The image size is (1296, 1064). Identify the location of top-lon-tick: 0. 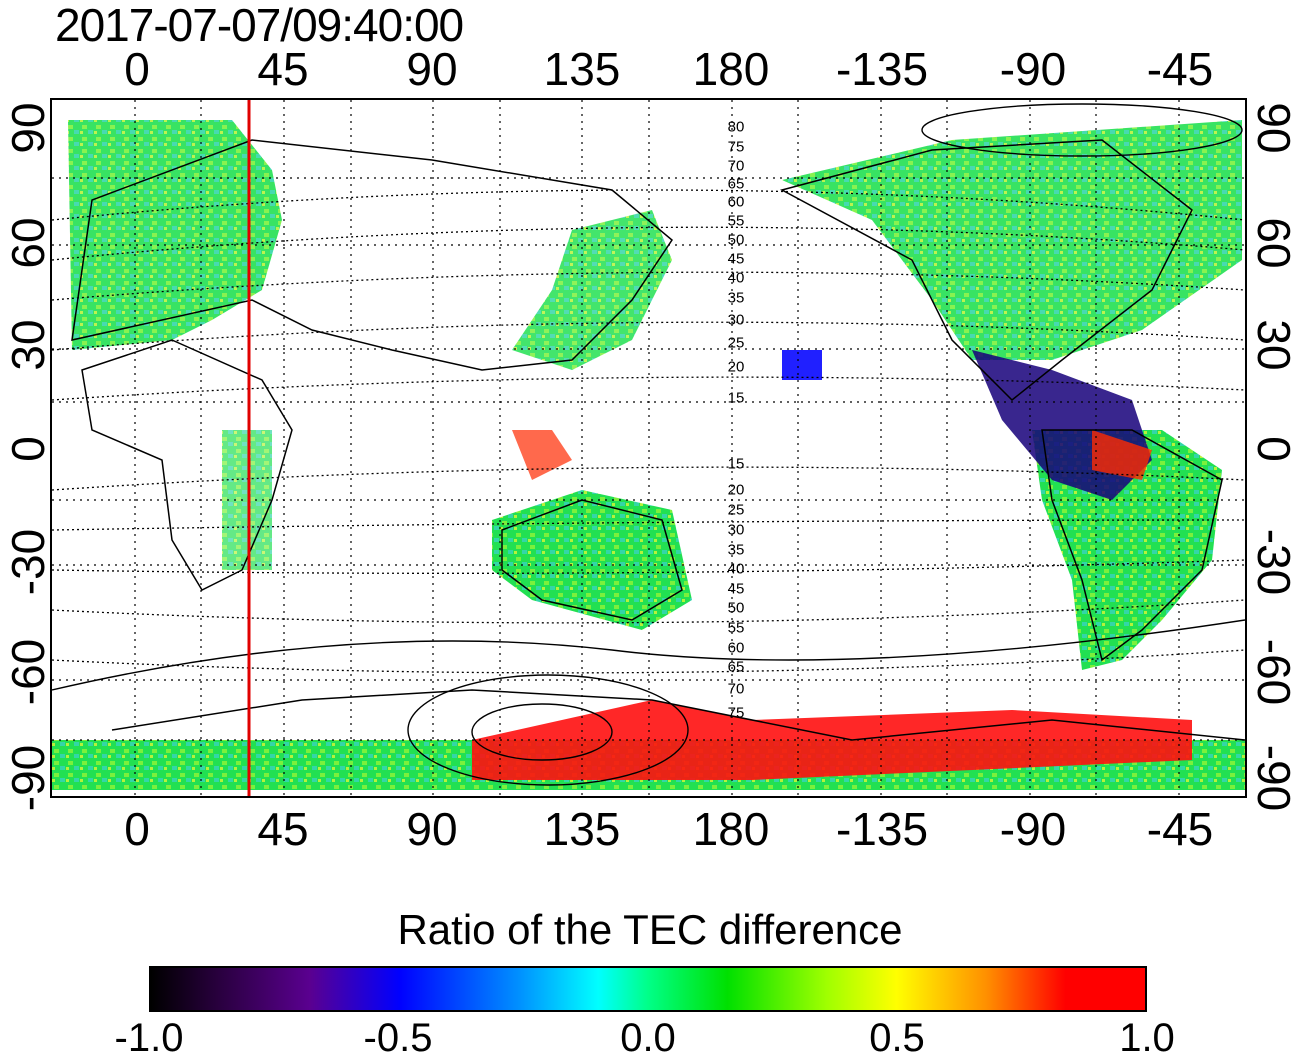
(137, 69).